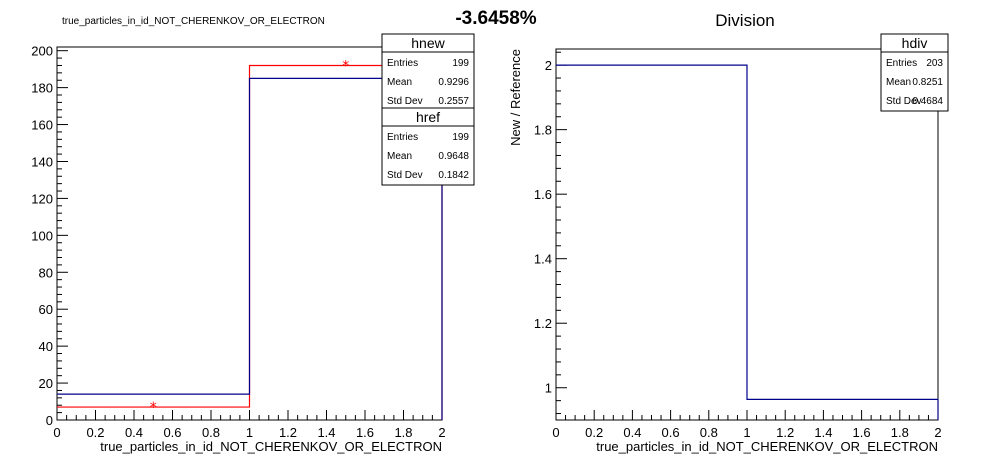  I want to click on right-title: Division, so click(745, 20).